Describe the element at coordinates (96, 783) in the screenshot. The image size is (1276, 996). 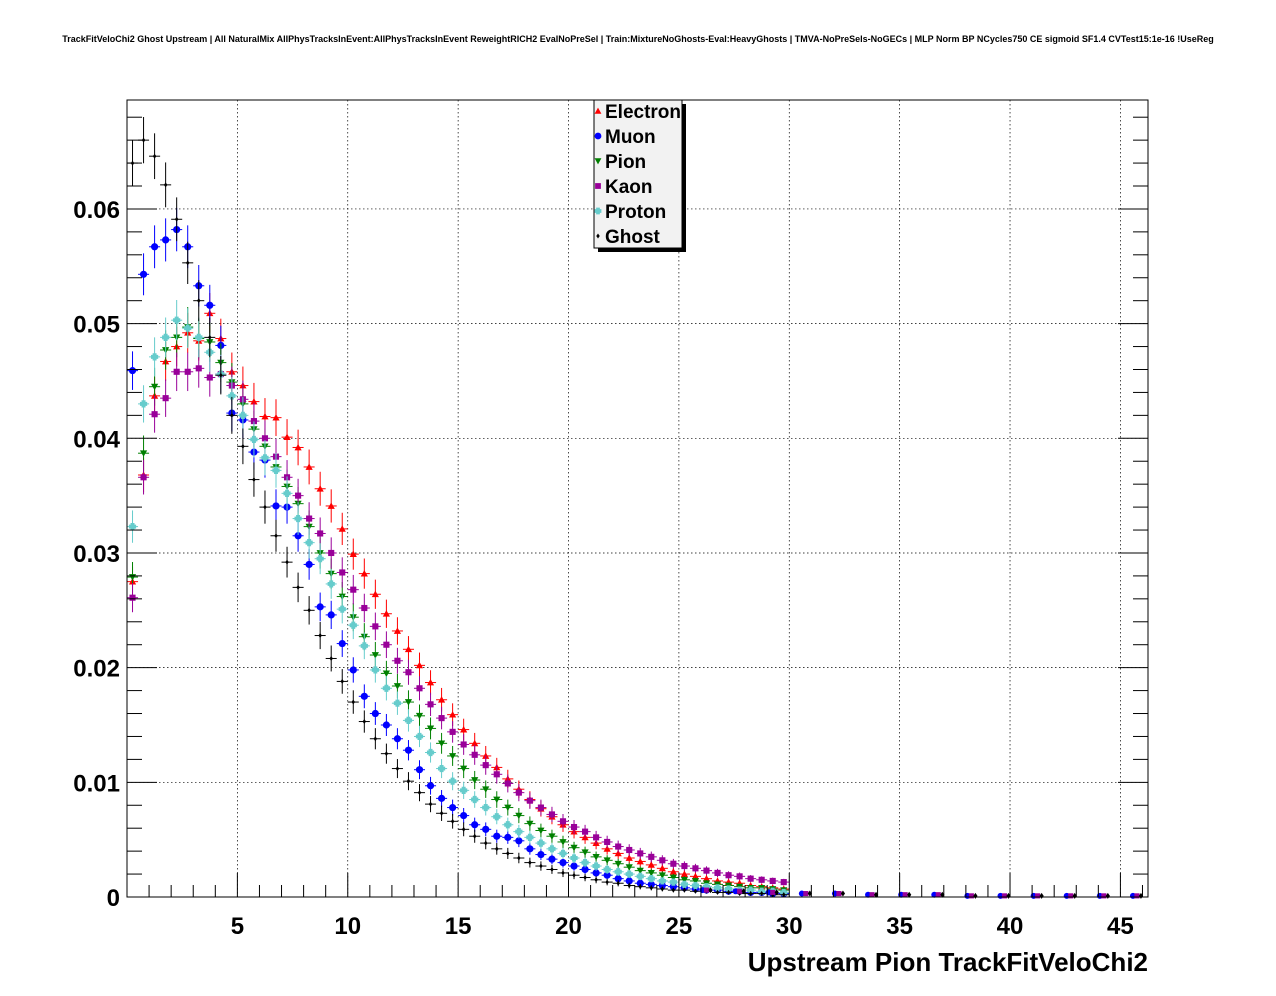
I see `y-tick-label: 0.01` at that location.